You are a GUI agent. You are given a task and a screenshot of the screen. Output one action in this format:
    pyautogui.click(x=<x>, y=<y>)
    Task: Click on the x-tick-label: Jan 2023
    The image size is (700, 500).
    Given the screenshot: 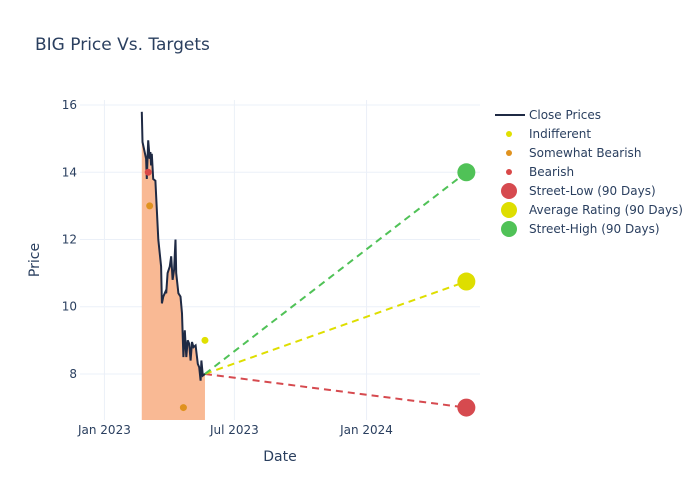 What is the action you would take?
    pyautogui.click(x=104, y=430)
    